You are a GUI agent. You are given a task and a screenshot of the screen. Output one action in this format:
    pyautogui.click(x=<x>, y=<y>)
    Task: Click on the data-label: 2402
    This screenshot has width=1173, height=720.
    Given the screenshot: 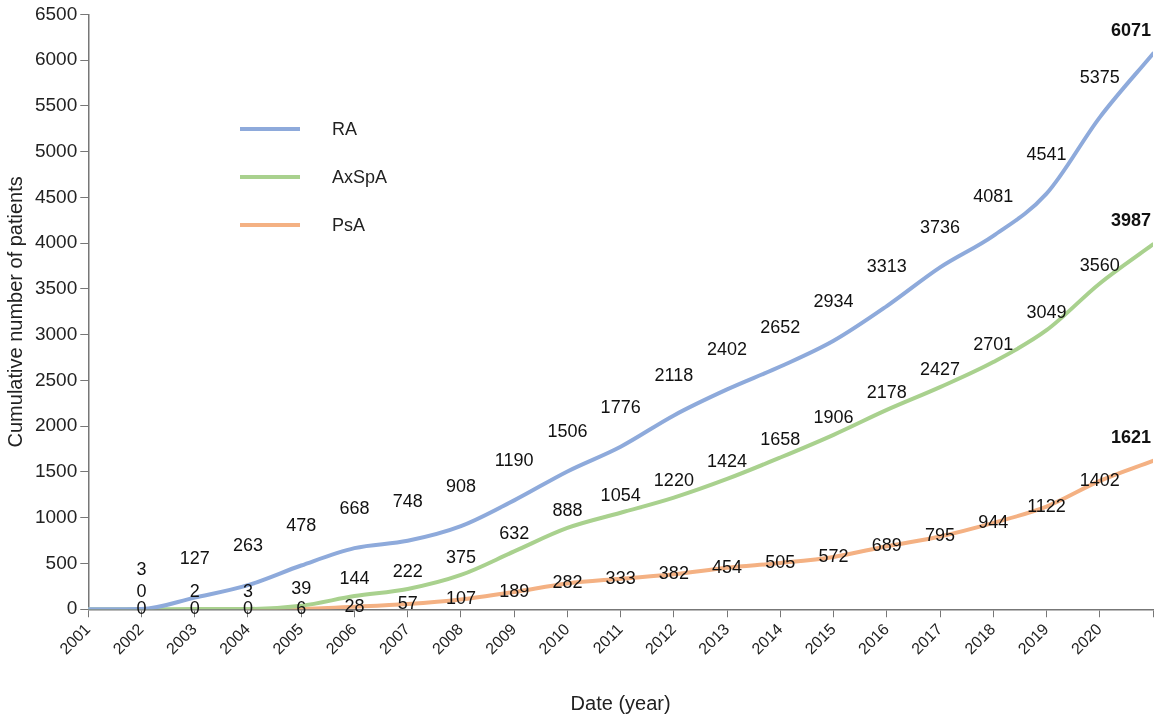 What is the action you would take?
    pyautogui.click(x=727, y=349)
    